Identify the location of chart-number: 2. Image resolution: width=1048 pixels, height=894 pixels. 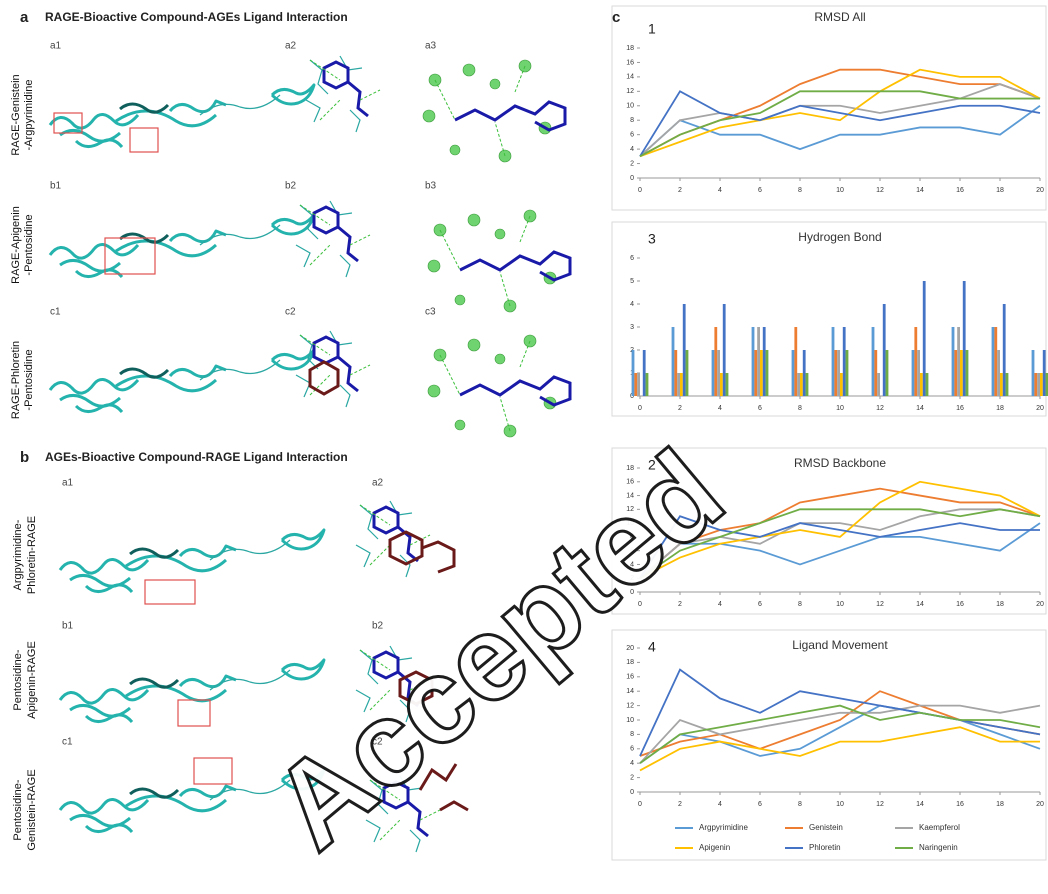
(652, 465).